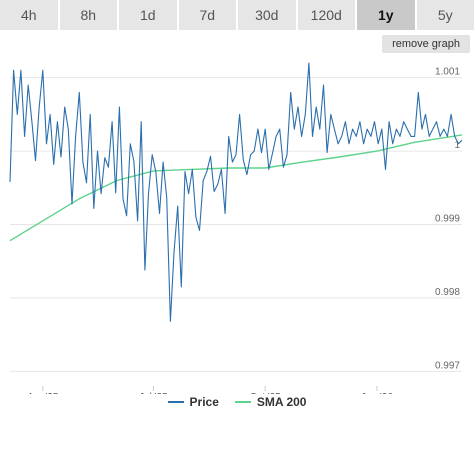  Describe the element at coordinates (29, 15) in the screenshot. I see `tab-4h: 4h` at that location.